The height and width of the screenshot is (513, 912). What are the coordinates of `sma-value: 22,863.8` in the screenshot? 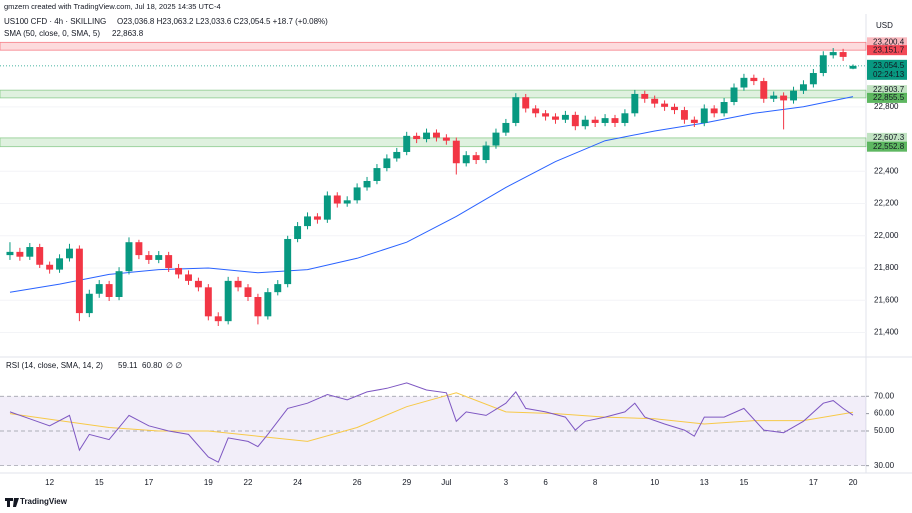 It's located at (128, 33).